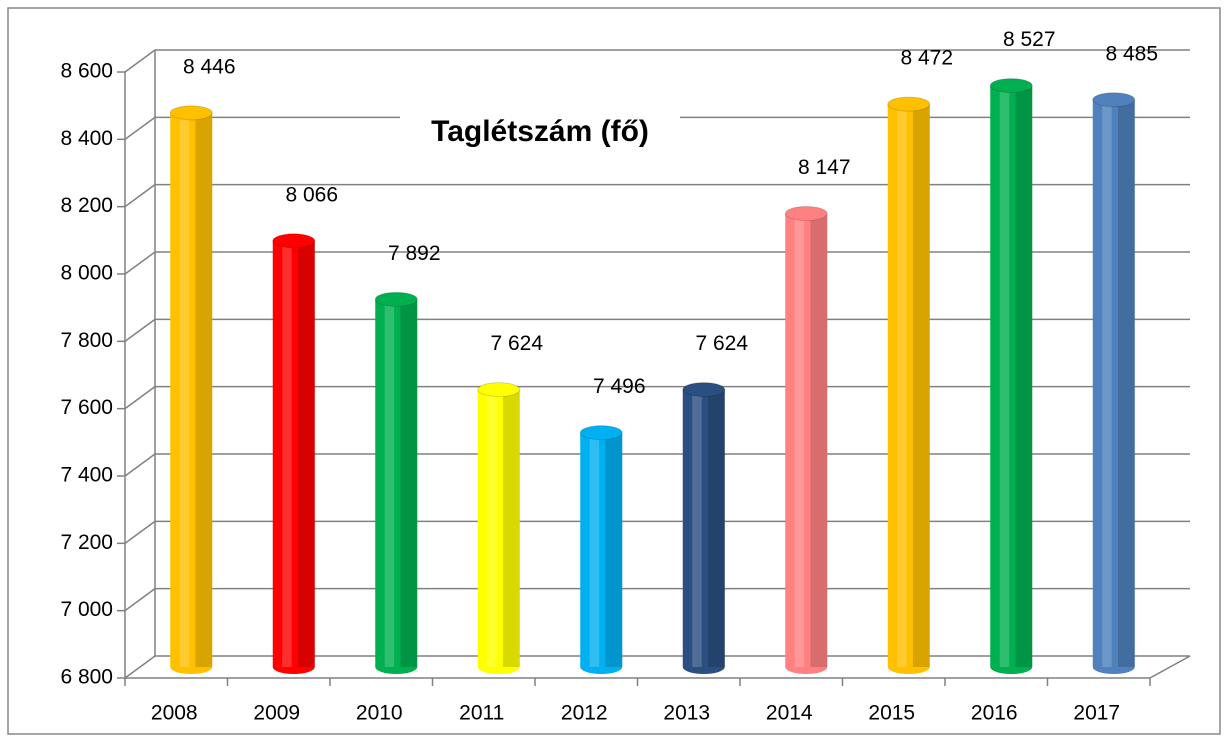 The image size is (1228, 742). Describe the element at coordinates (86, 677) in the screenshot. I see `y-tick-label: 6 800` at that location.